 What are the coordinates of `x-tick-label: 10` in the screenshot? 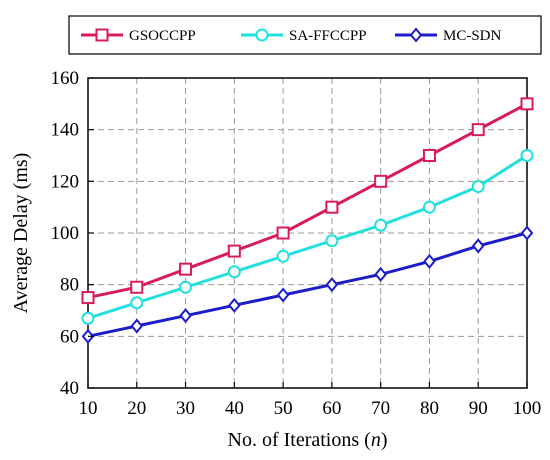 It's located at (88, 408).